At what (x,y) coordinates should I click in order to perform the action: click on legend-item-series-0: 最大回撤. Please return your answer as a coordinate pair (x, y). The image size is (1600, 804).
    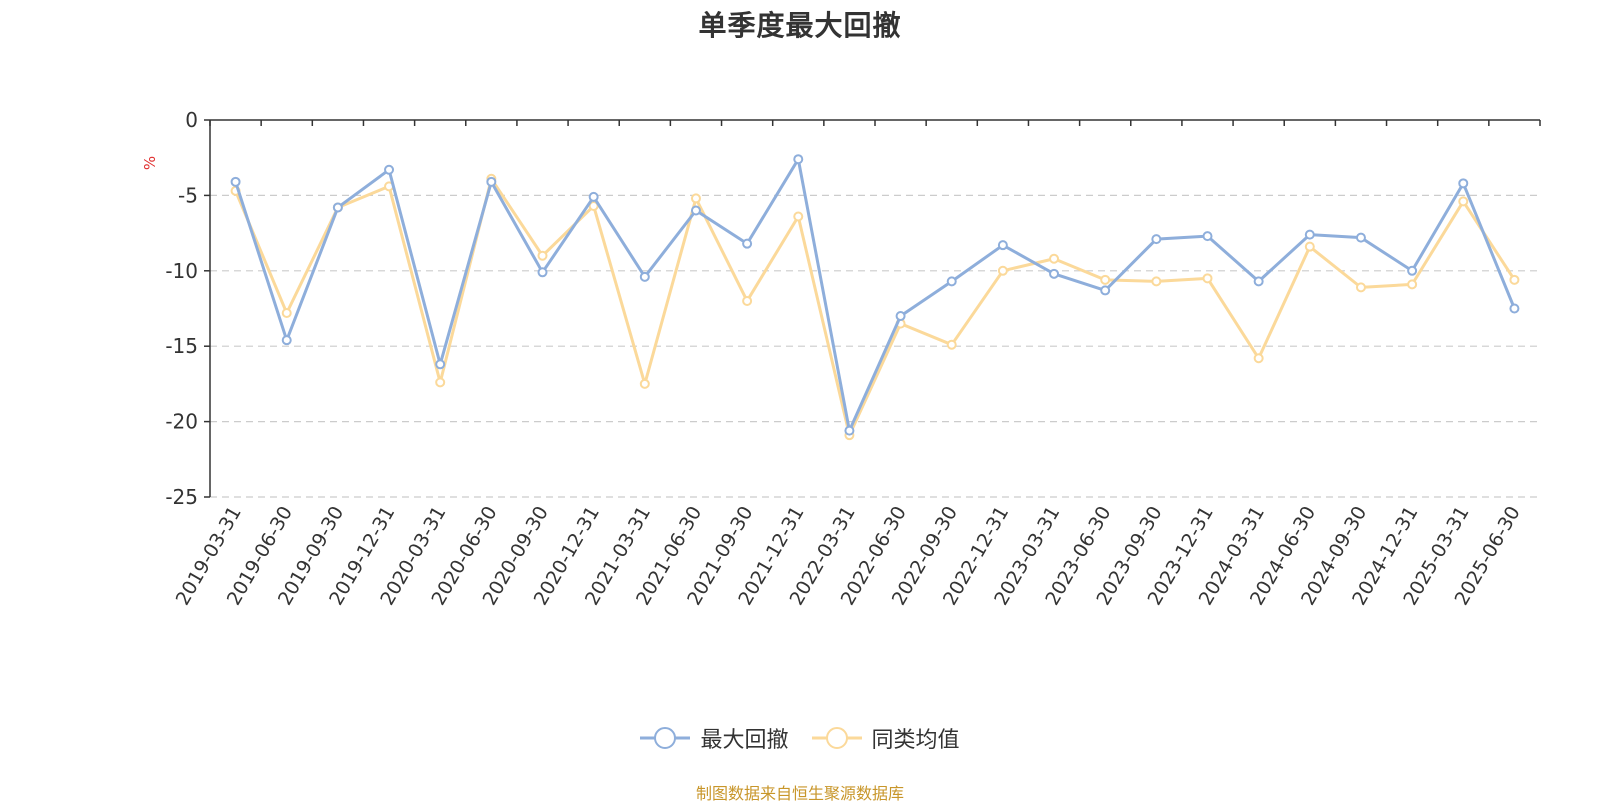
    Looking at the image, I should click on (714, 738).